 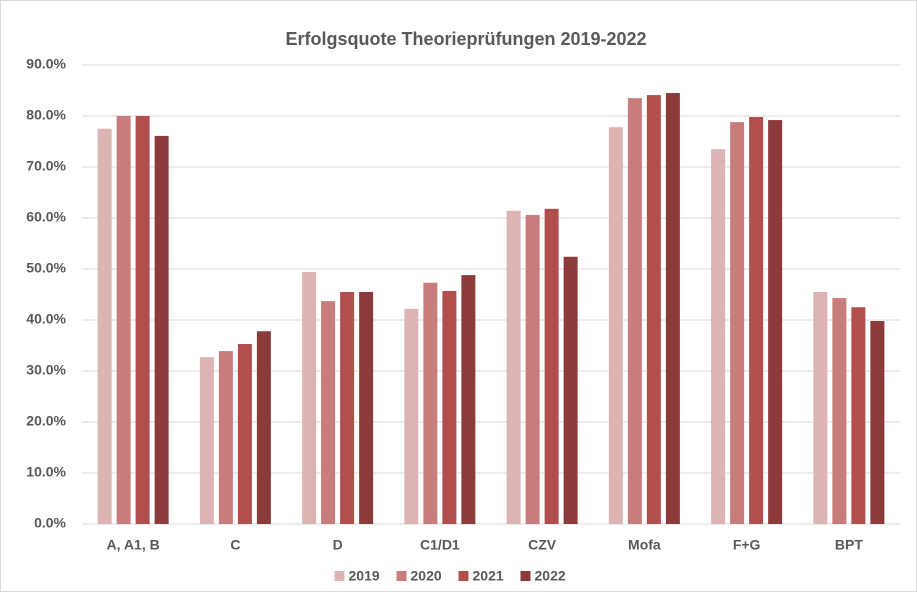 I want to click on y-tick-label: 80.0%, so click(x=46, y=115).